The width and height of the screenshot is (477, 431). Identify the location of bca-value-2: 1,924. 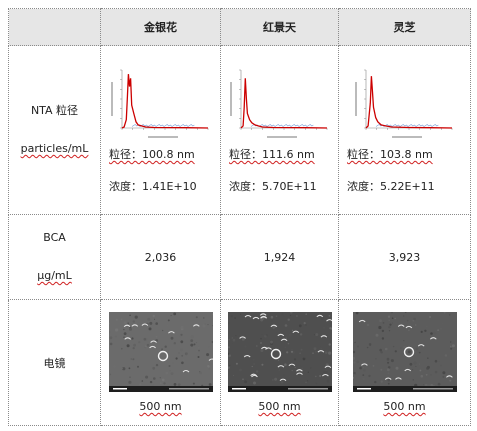
(279, 257).